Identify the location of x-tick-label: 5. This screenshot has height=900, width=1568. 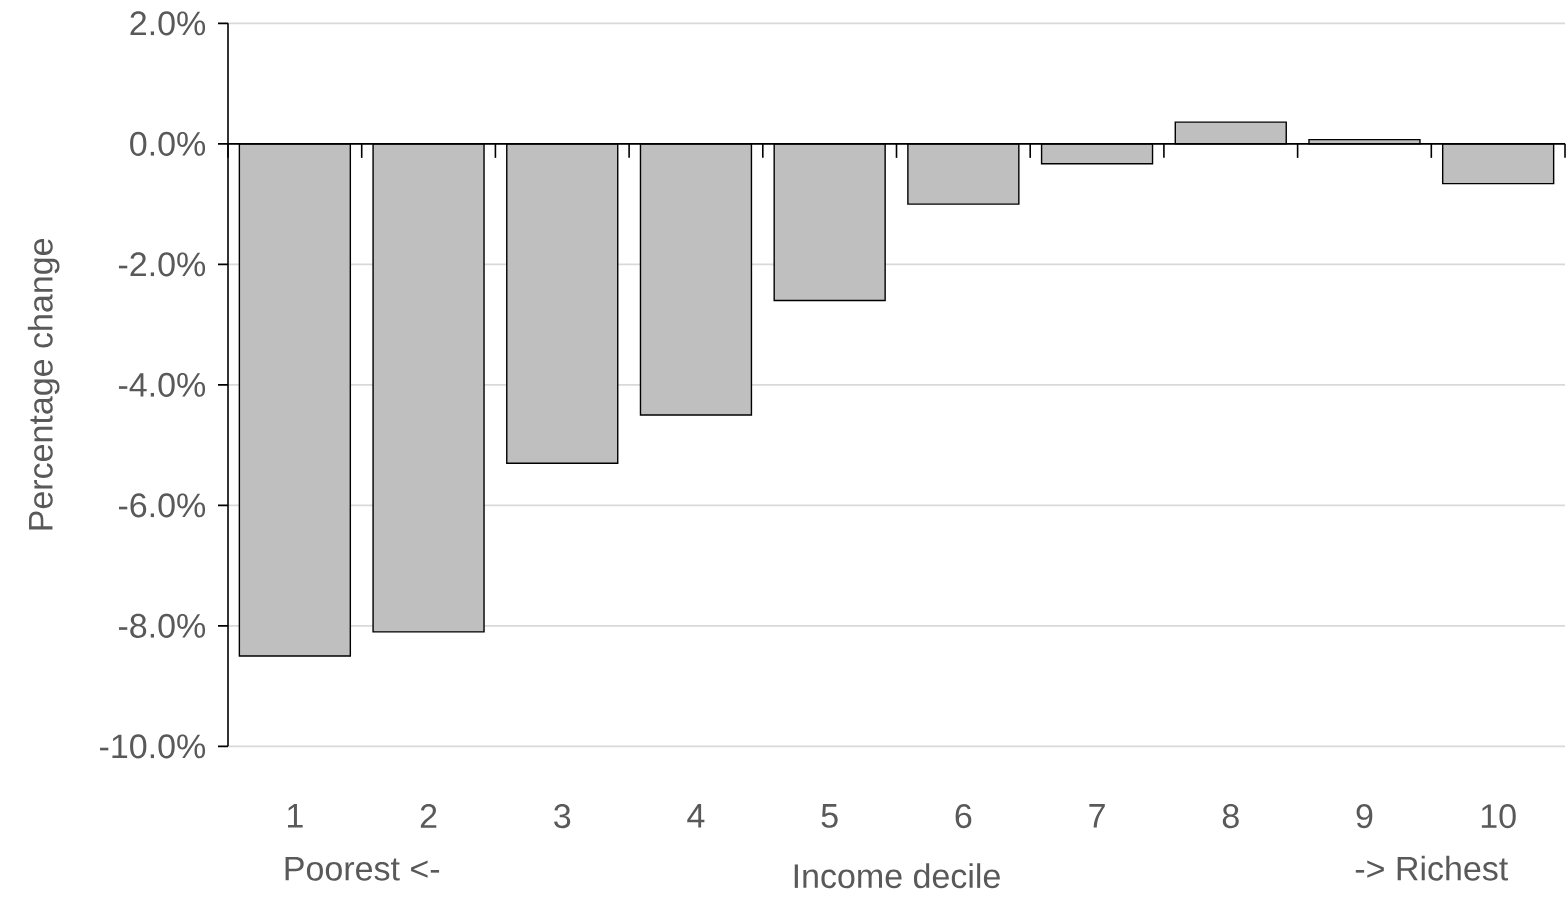
(829, 816).